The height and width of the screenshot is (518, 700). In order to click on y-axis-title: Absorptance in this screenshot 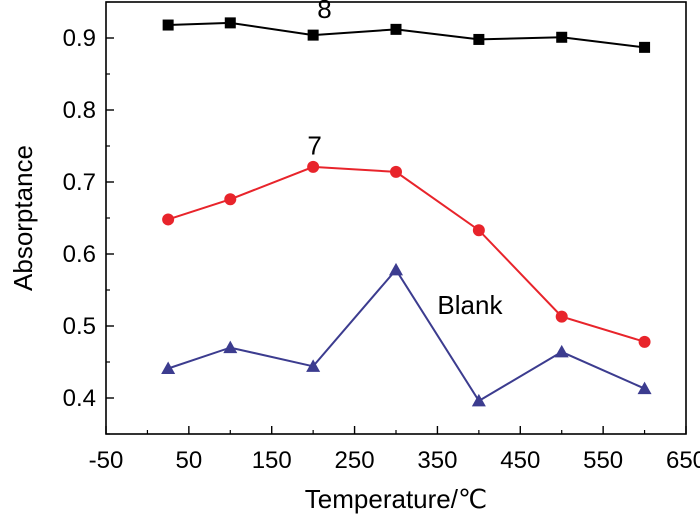, I will do `click(23, 218)`.